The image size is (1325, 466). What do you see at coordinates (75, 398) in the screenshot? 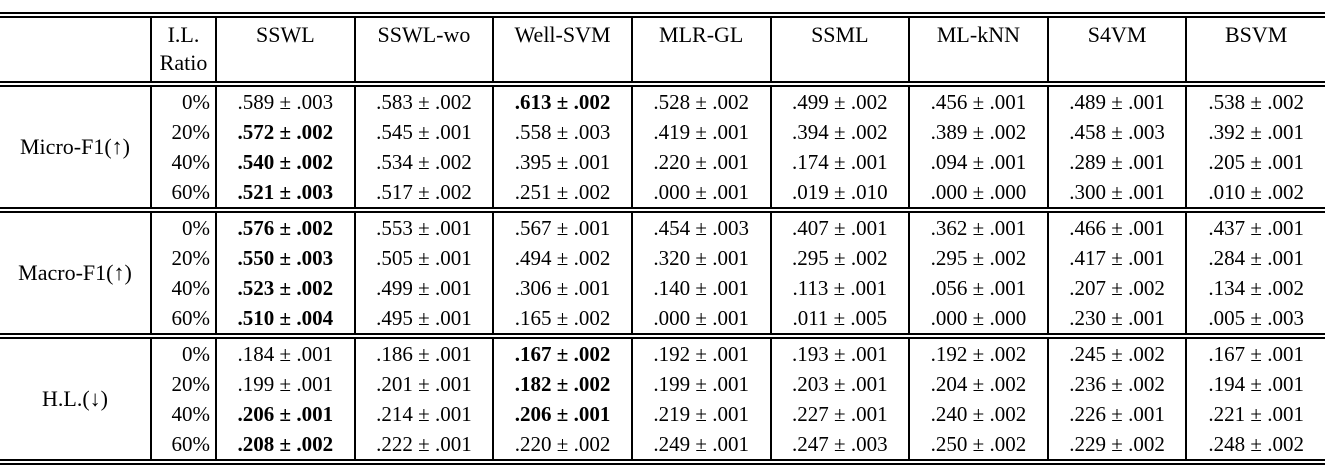
I see `metric-label: H.L.(↓)` at bounding box center [75, 398].